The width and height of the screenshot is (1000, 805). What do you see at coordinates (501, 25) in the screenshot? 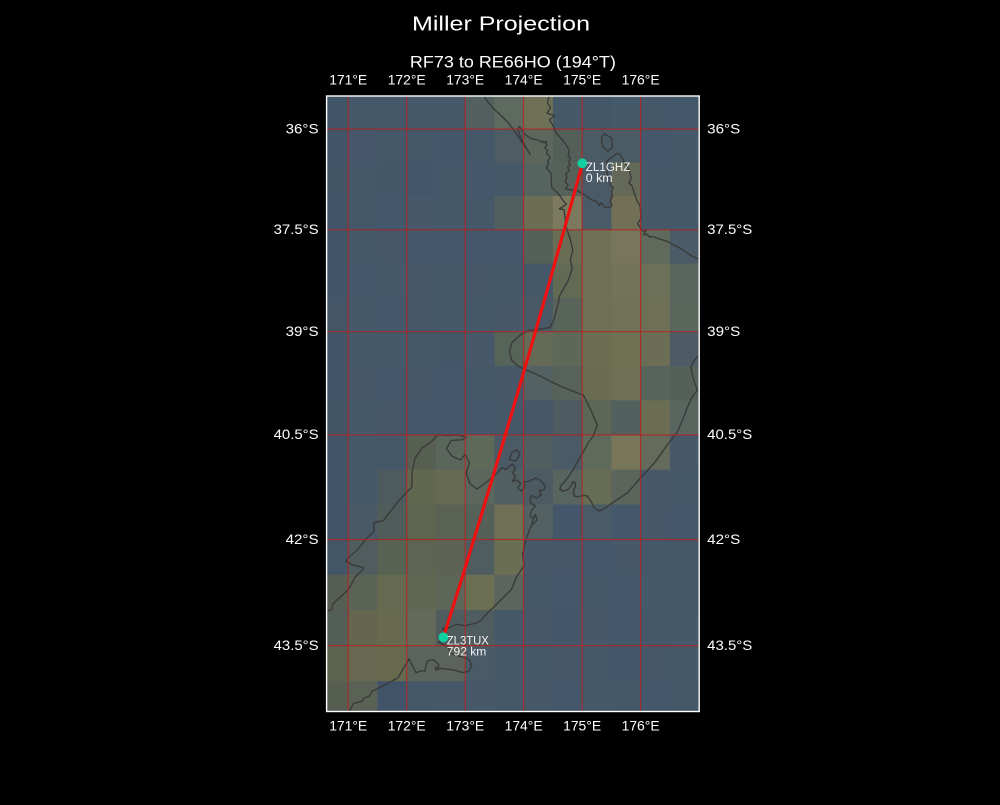
I see `svg-text: Miller Projection` at bounding box center [501, 25].